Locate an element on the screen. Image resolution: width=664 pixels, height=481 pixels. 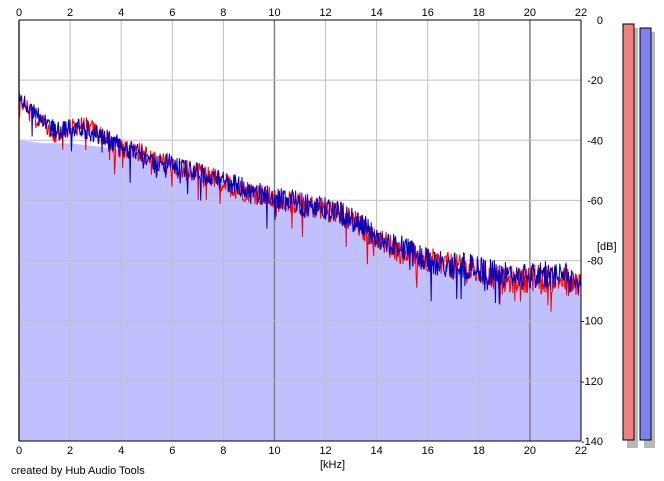
x-tick-label-top: 20 is located at coordinates (530, 13).